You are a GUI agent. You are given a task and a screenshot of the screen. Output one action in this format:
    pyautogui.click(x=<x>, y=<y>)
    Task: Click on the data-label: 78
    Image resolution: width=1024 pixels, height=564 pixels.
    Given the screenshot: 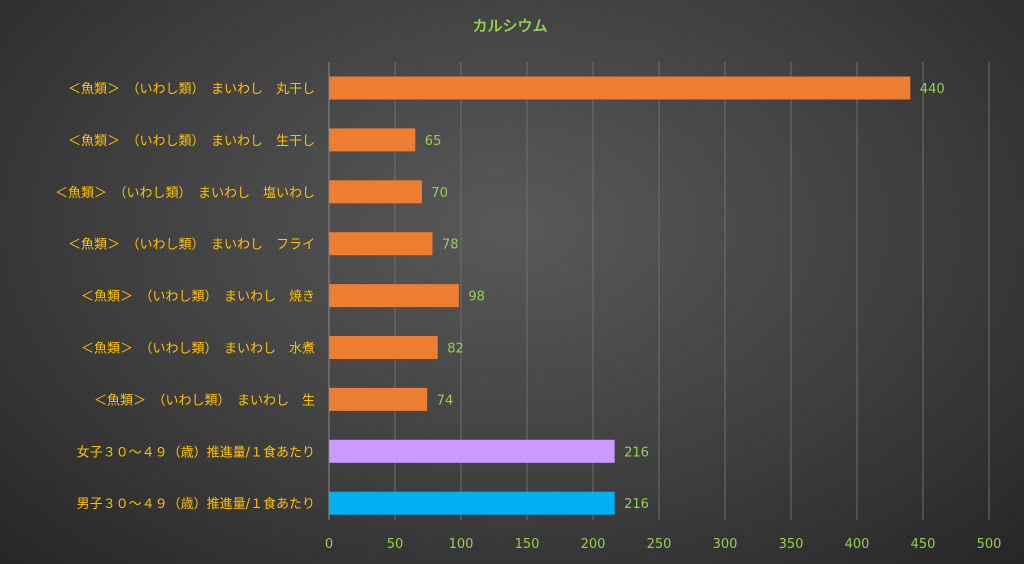 What is the action you would take?
    pyautogui.click(x=450, y=245)
    